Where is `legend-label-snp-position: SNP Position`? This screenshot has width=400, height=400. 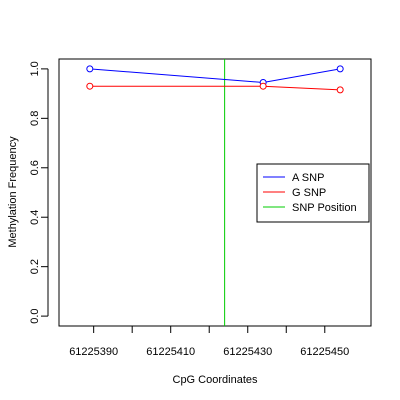
legend-label-snp-position: SNP Position is located at coordinates (324, 208).